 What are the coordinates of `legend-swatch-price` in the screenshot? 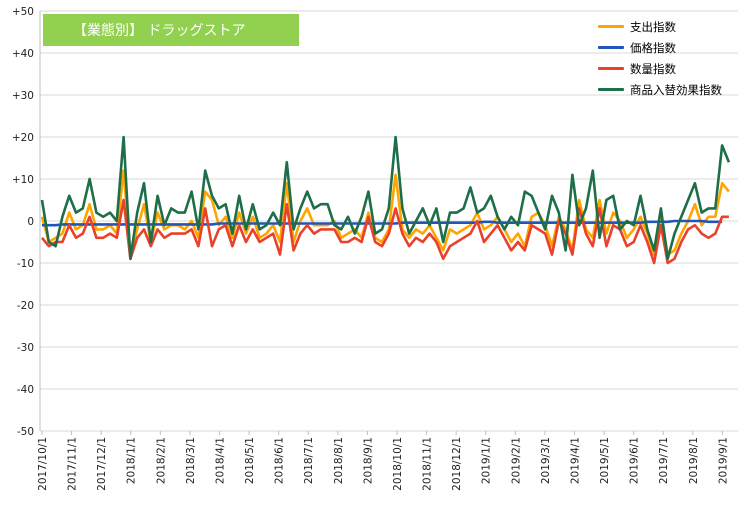 It's located at (611, 47).